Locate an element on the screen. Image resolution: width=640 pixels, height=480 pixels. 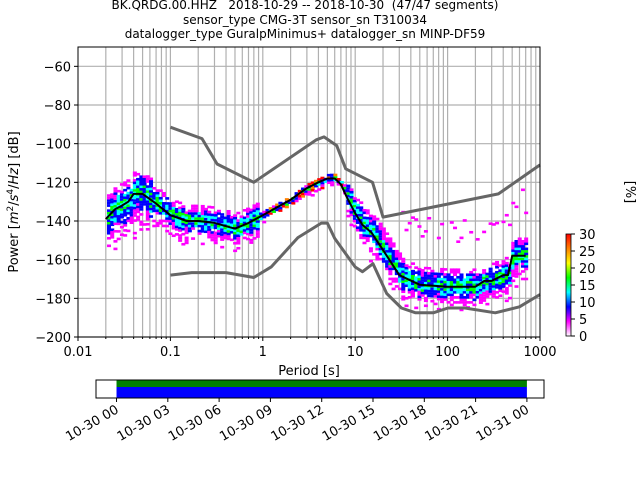
coverage-tick-label: 10-30 15 is located at coordinates (349, 423).